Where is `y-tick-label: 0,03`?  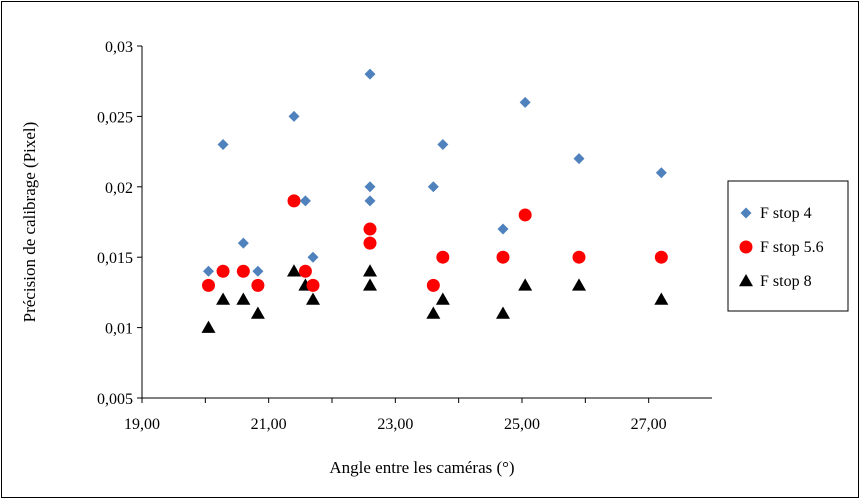 y-tick-label: 0,03 is located at coordinates (119, 47).